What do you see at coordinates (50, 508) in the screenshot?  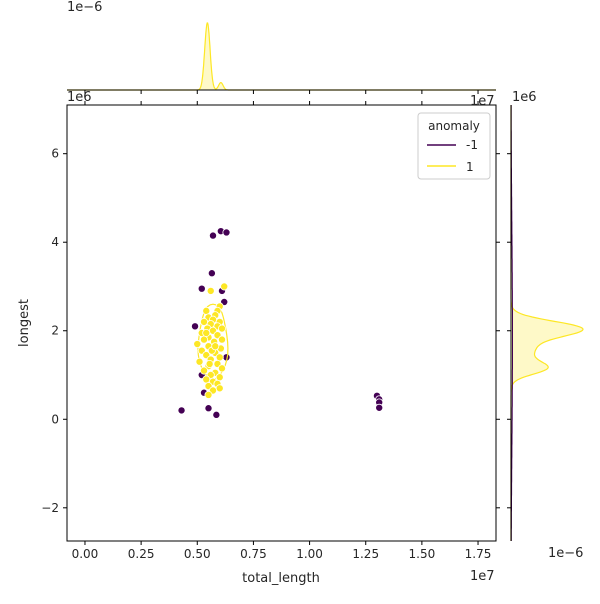 I see `y-tick-label: −2` at bounding box center [50, 508].